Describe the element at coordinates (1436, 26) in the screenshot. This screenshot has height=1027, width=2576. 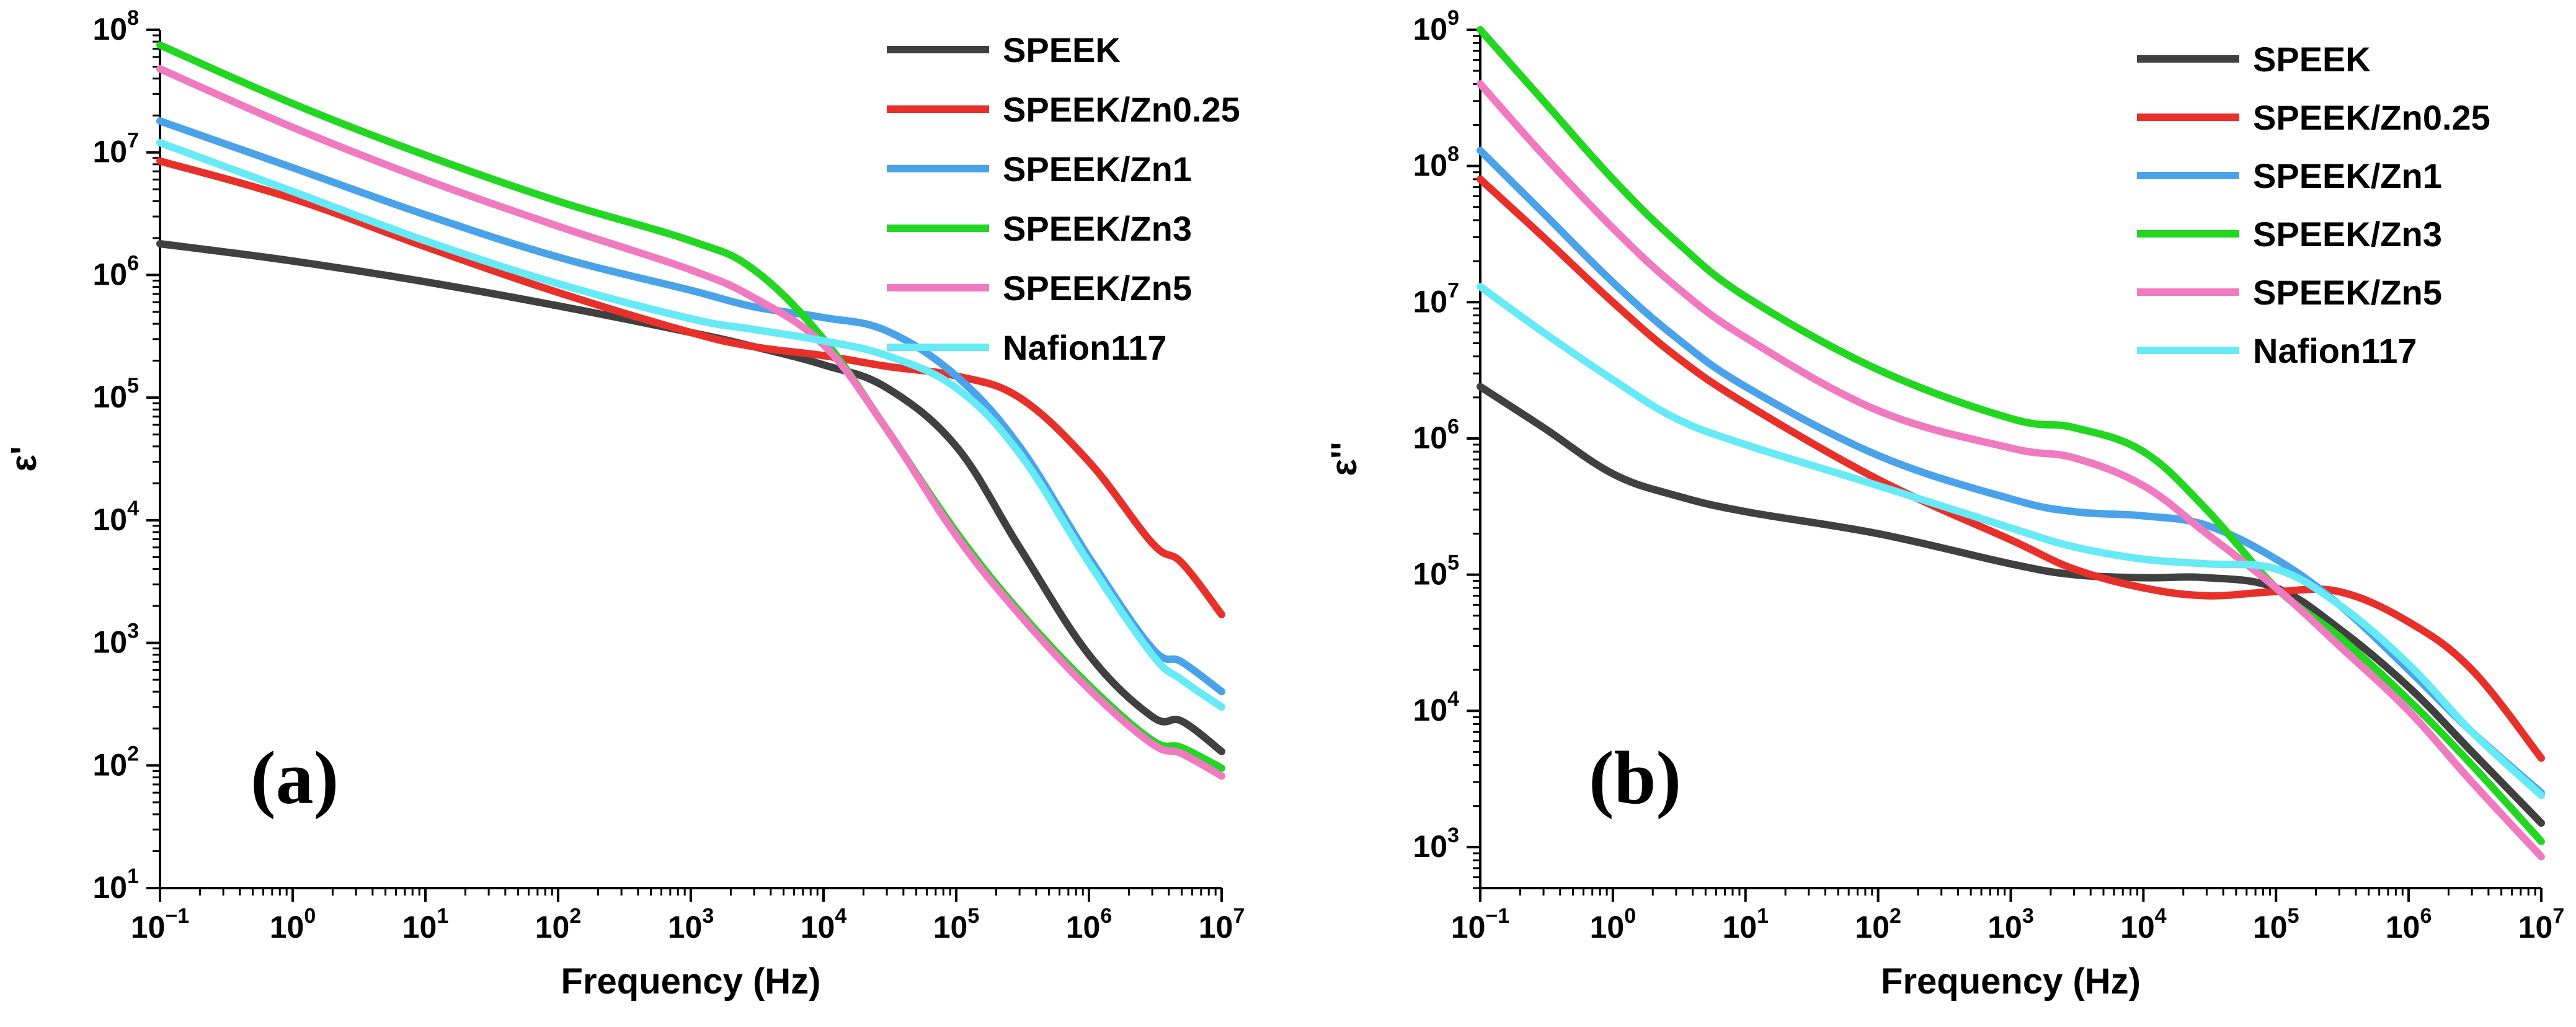
I see `y-tick-label: 10⁹` at that location.